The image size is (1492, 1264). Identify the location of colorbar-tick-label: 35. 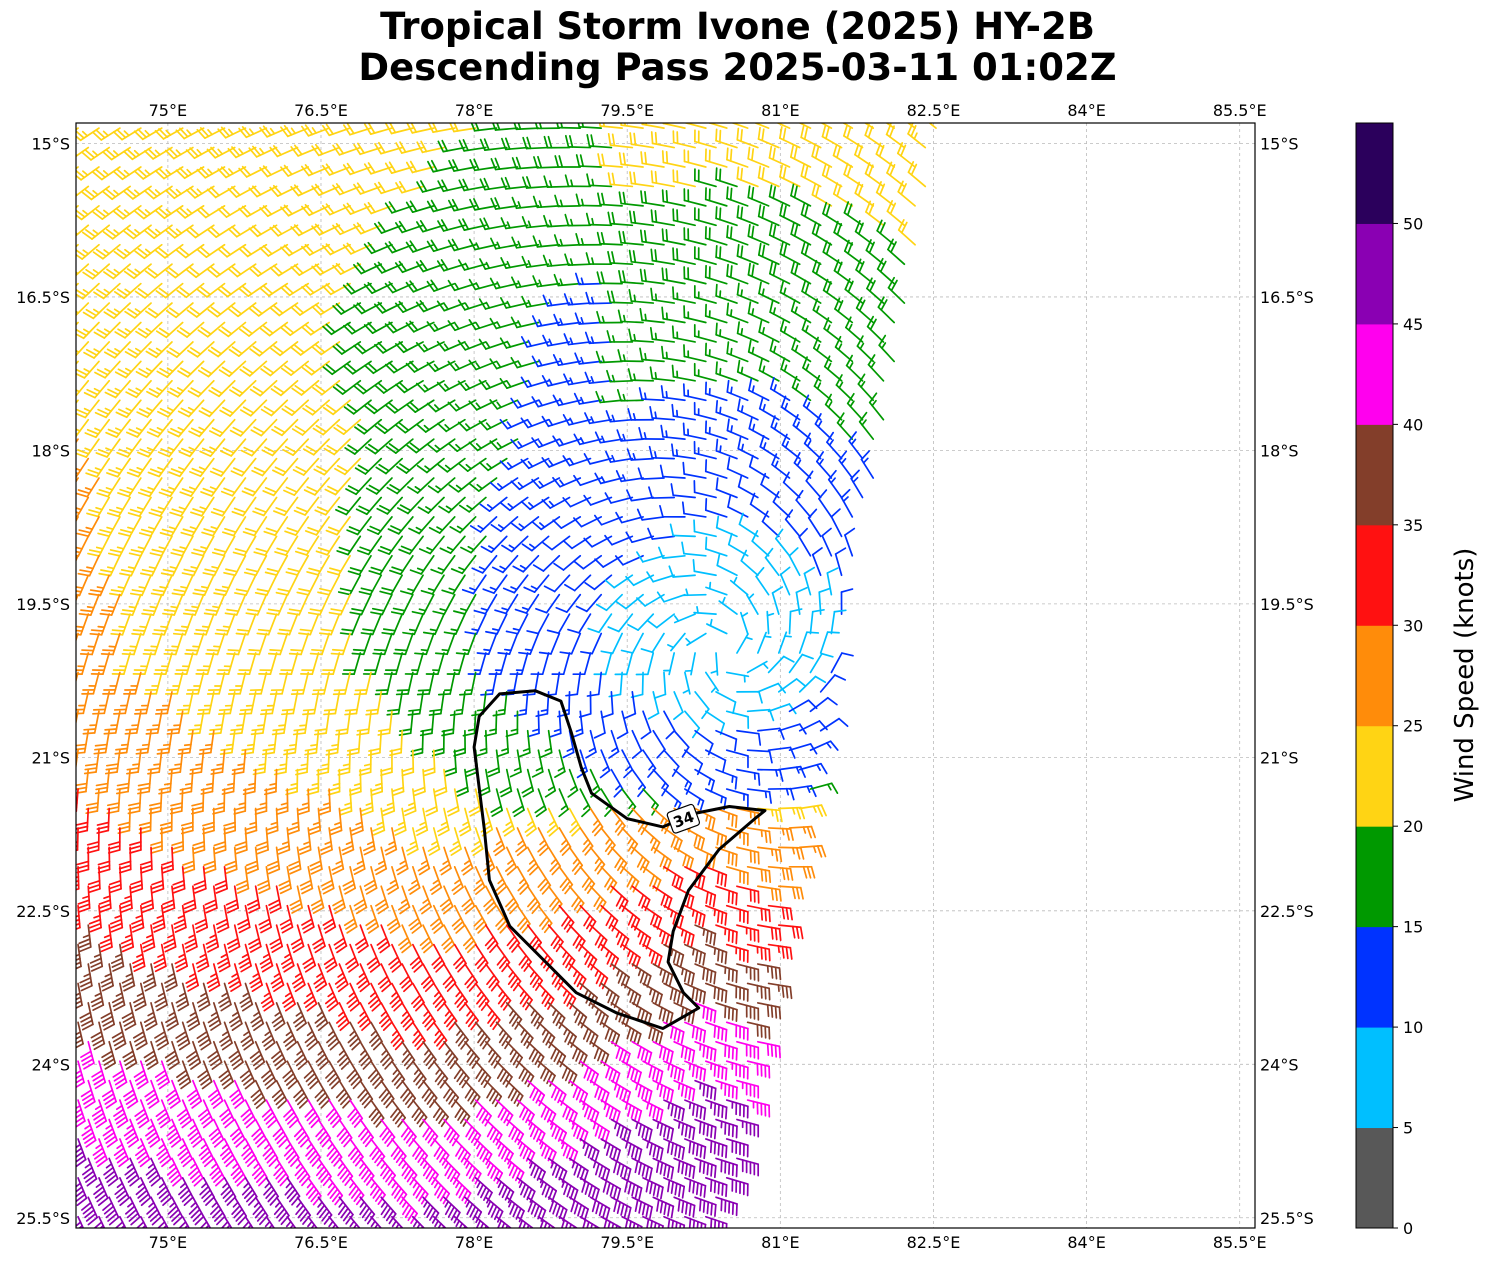
(1413, 525).